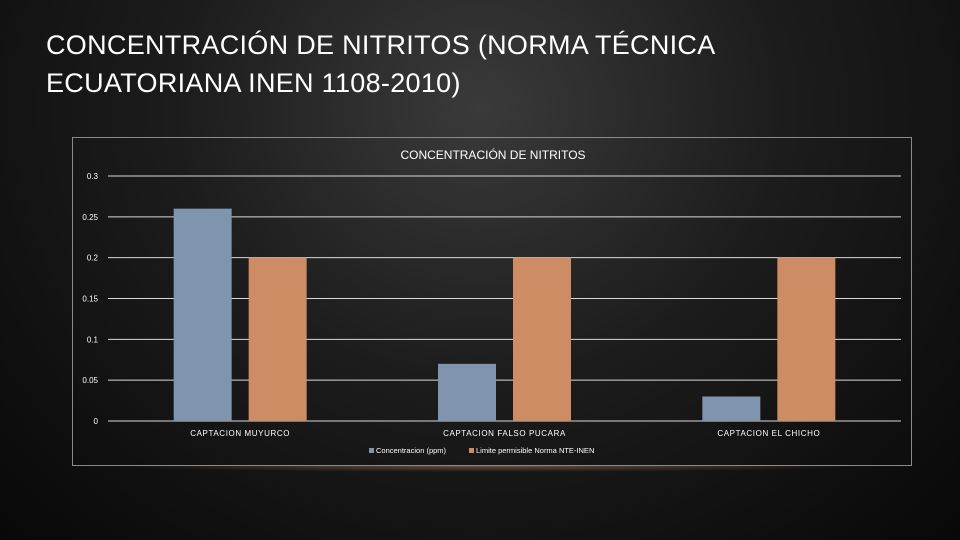 Image resolution: width=960 pixels, height=540 pixels. I want to click on legend-label: Limite permisible Norma NTE-INEN, so click(535, 450).